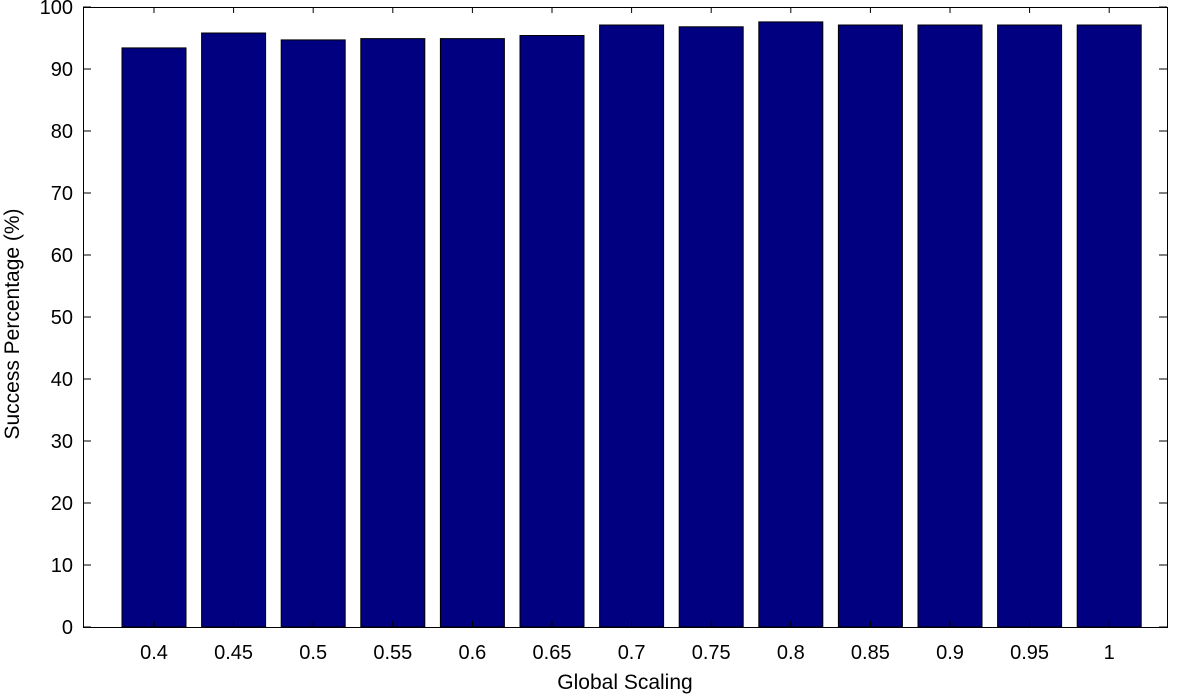  I want to click on x-tick-label: 0.65, so click(552, 653).